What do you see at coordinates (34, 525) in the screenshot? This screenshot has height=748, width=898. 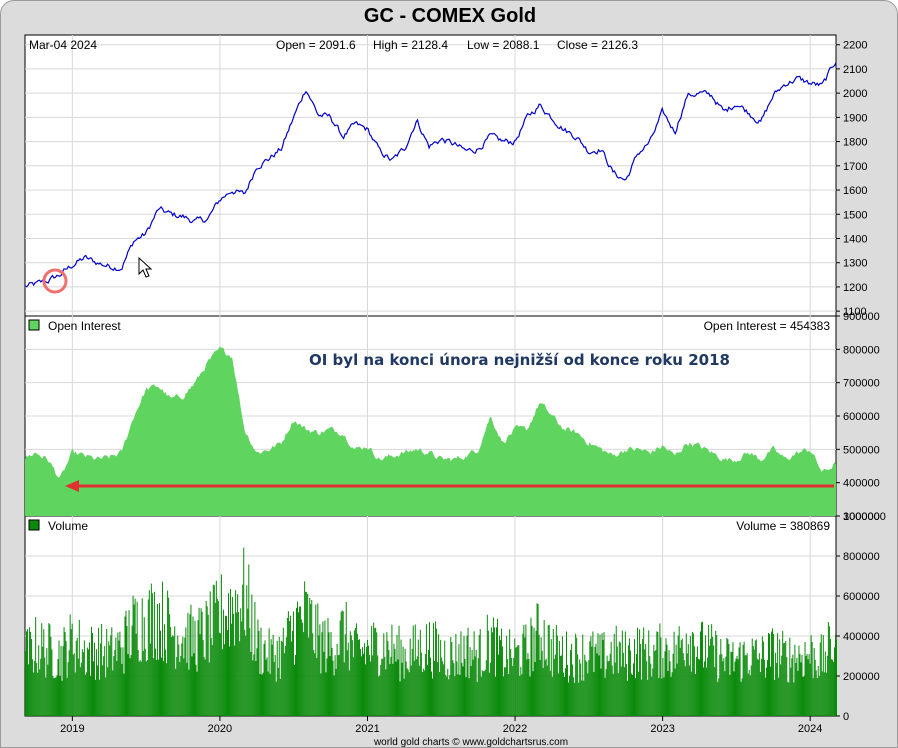 I see `volume-legend-swatch` at bounding box center [34, 525].